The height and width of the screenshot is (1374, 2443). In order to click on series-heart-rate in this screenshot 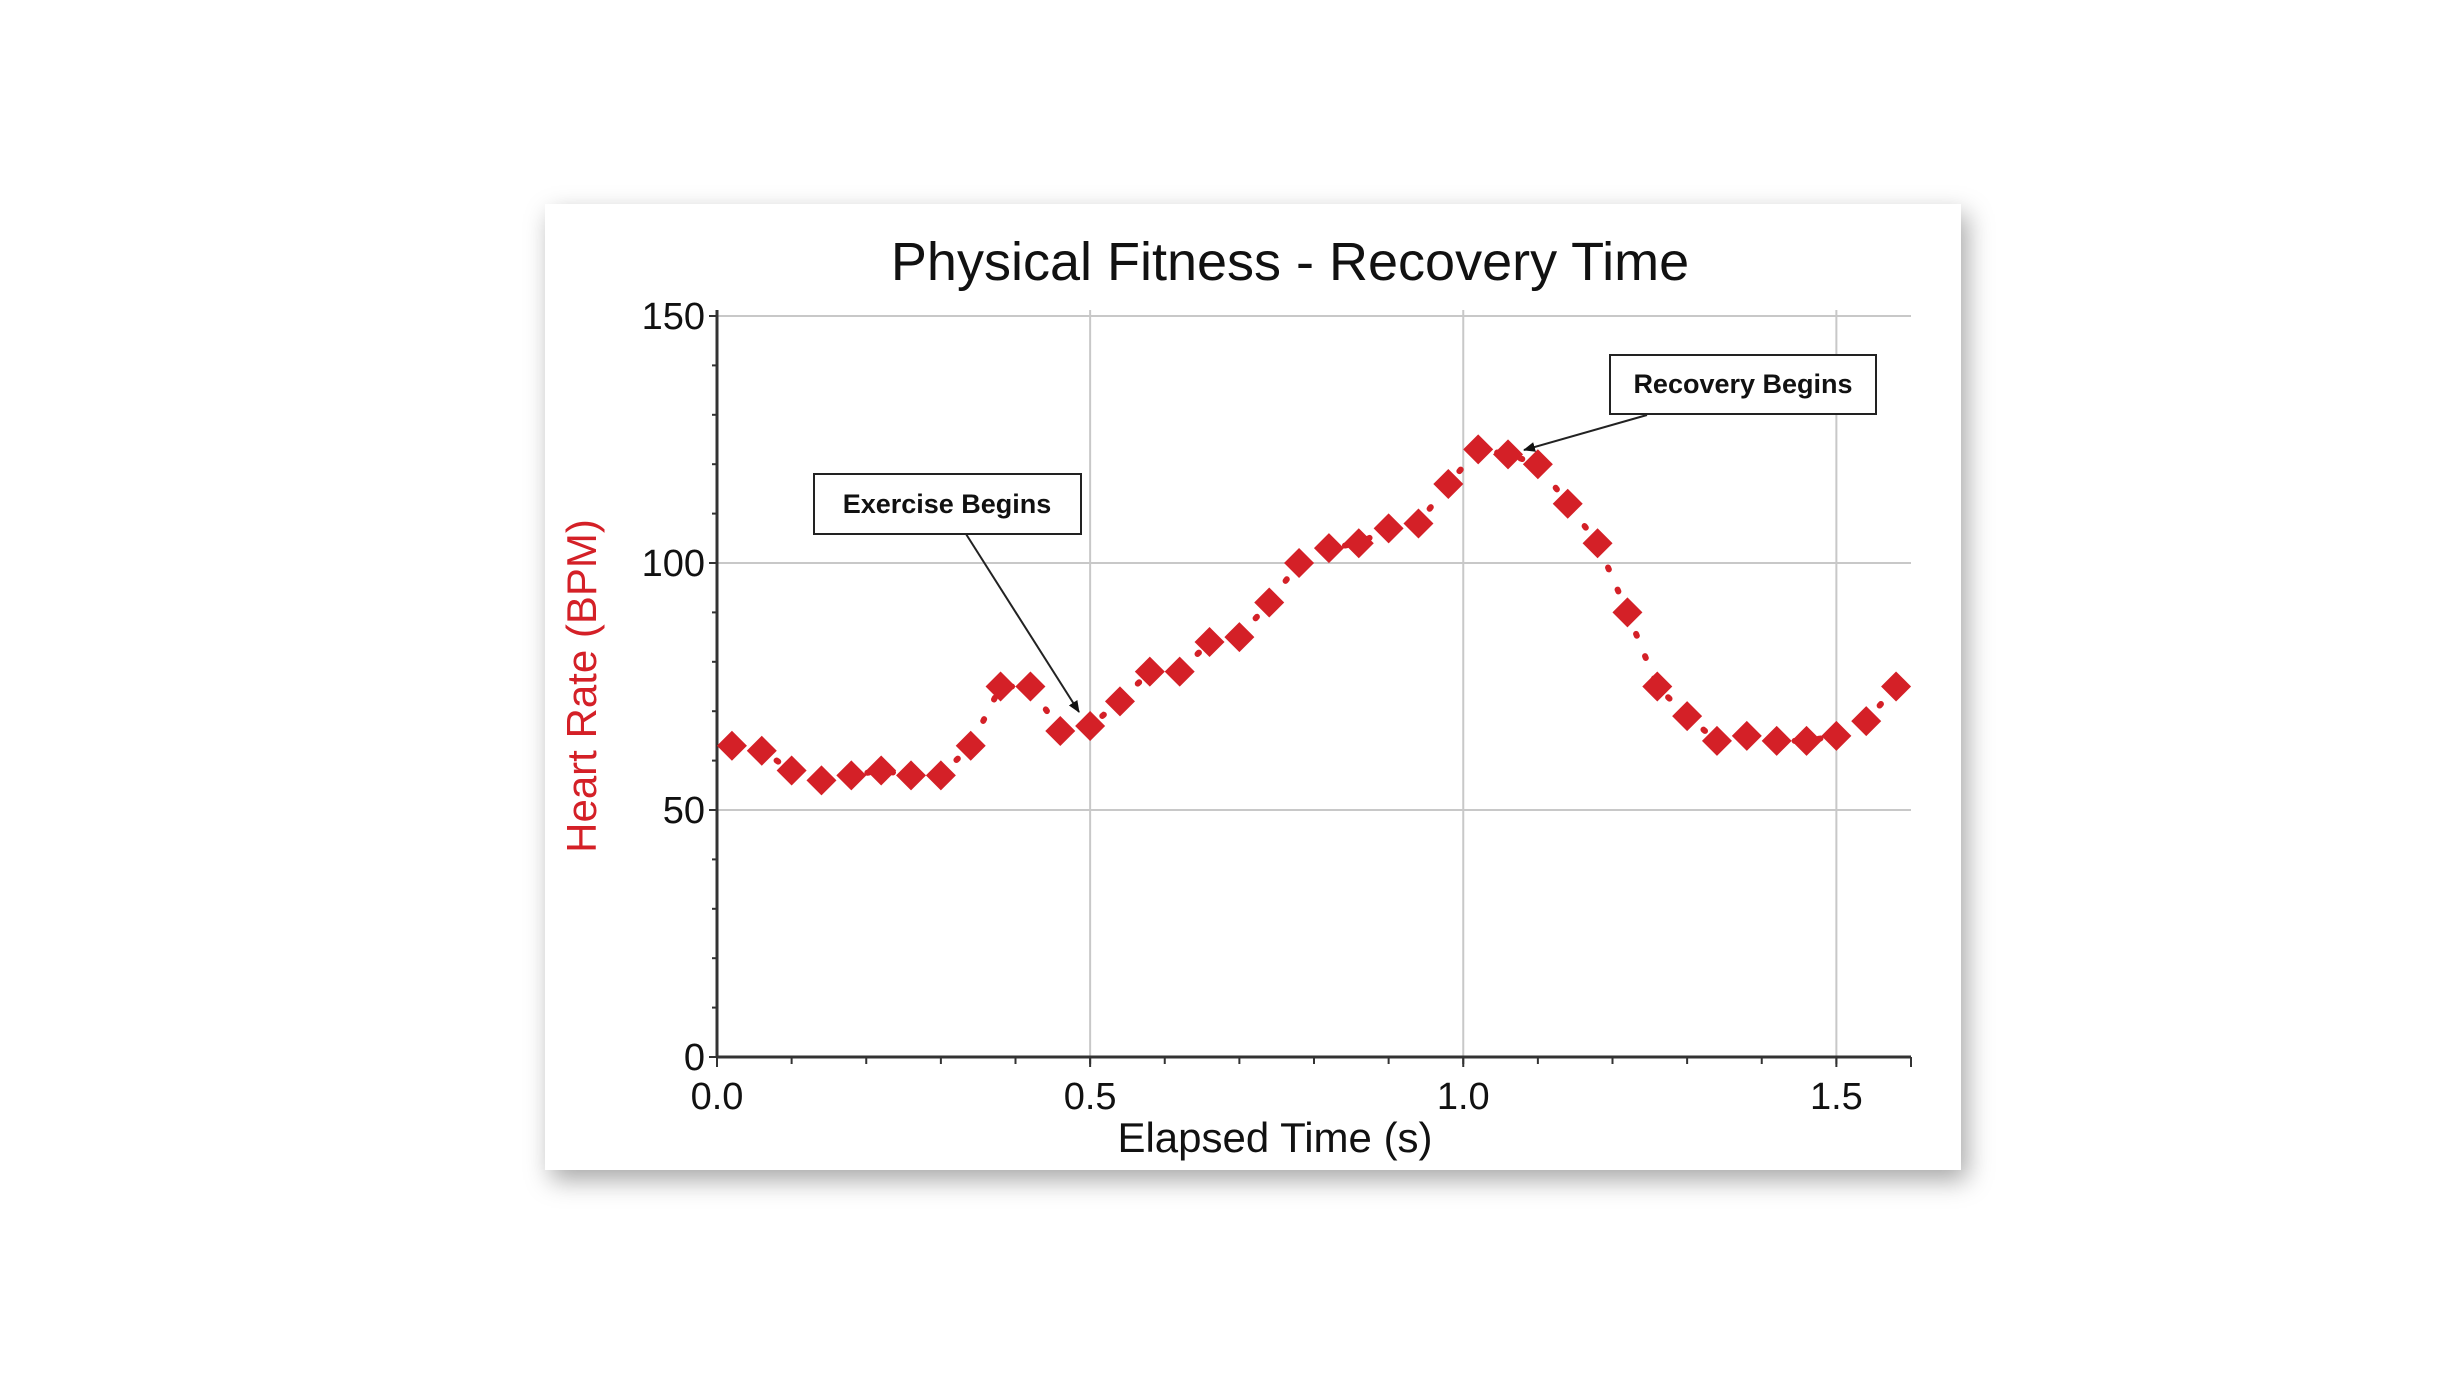, I will do `click(1314, 615)`.